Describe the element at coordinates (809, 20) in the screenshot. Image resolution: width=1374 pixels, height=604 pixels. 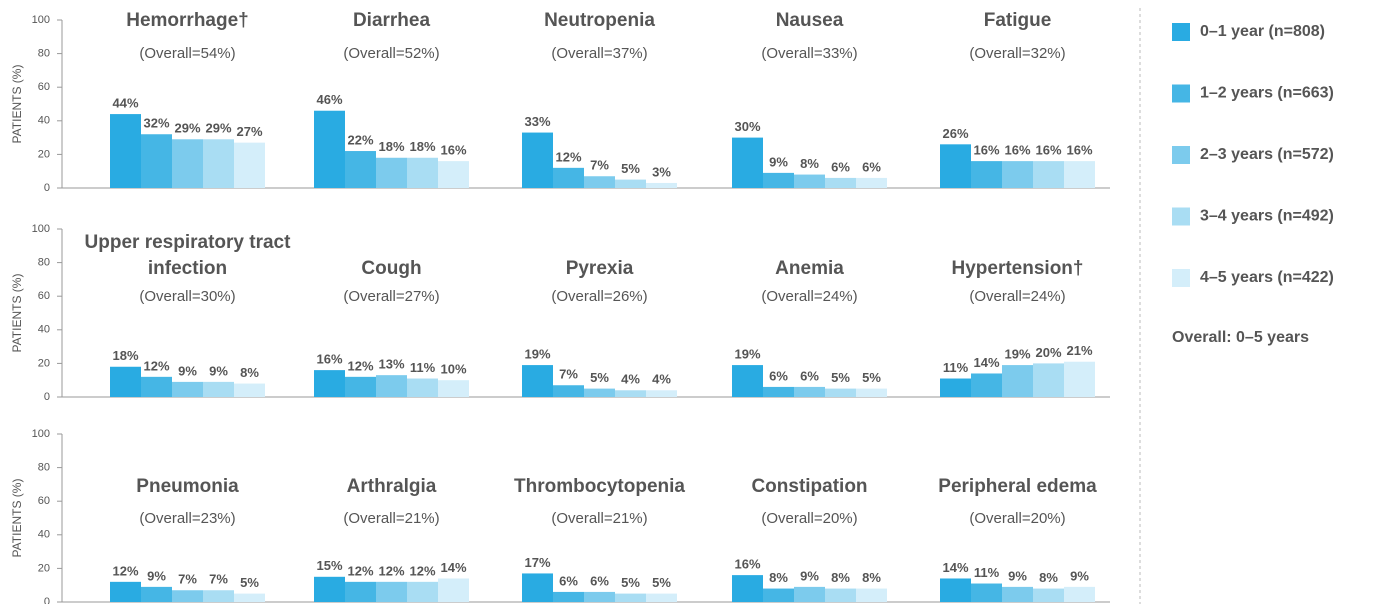
I see `panel-title: Nausea` at that location.